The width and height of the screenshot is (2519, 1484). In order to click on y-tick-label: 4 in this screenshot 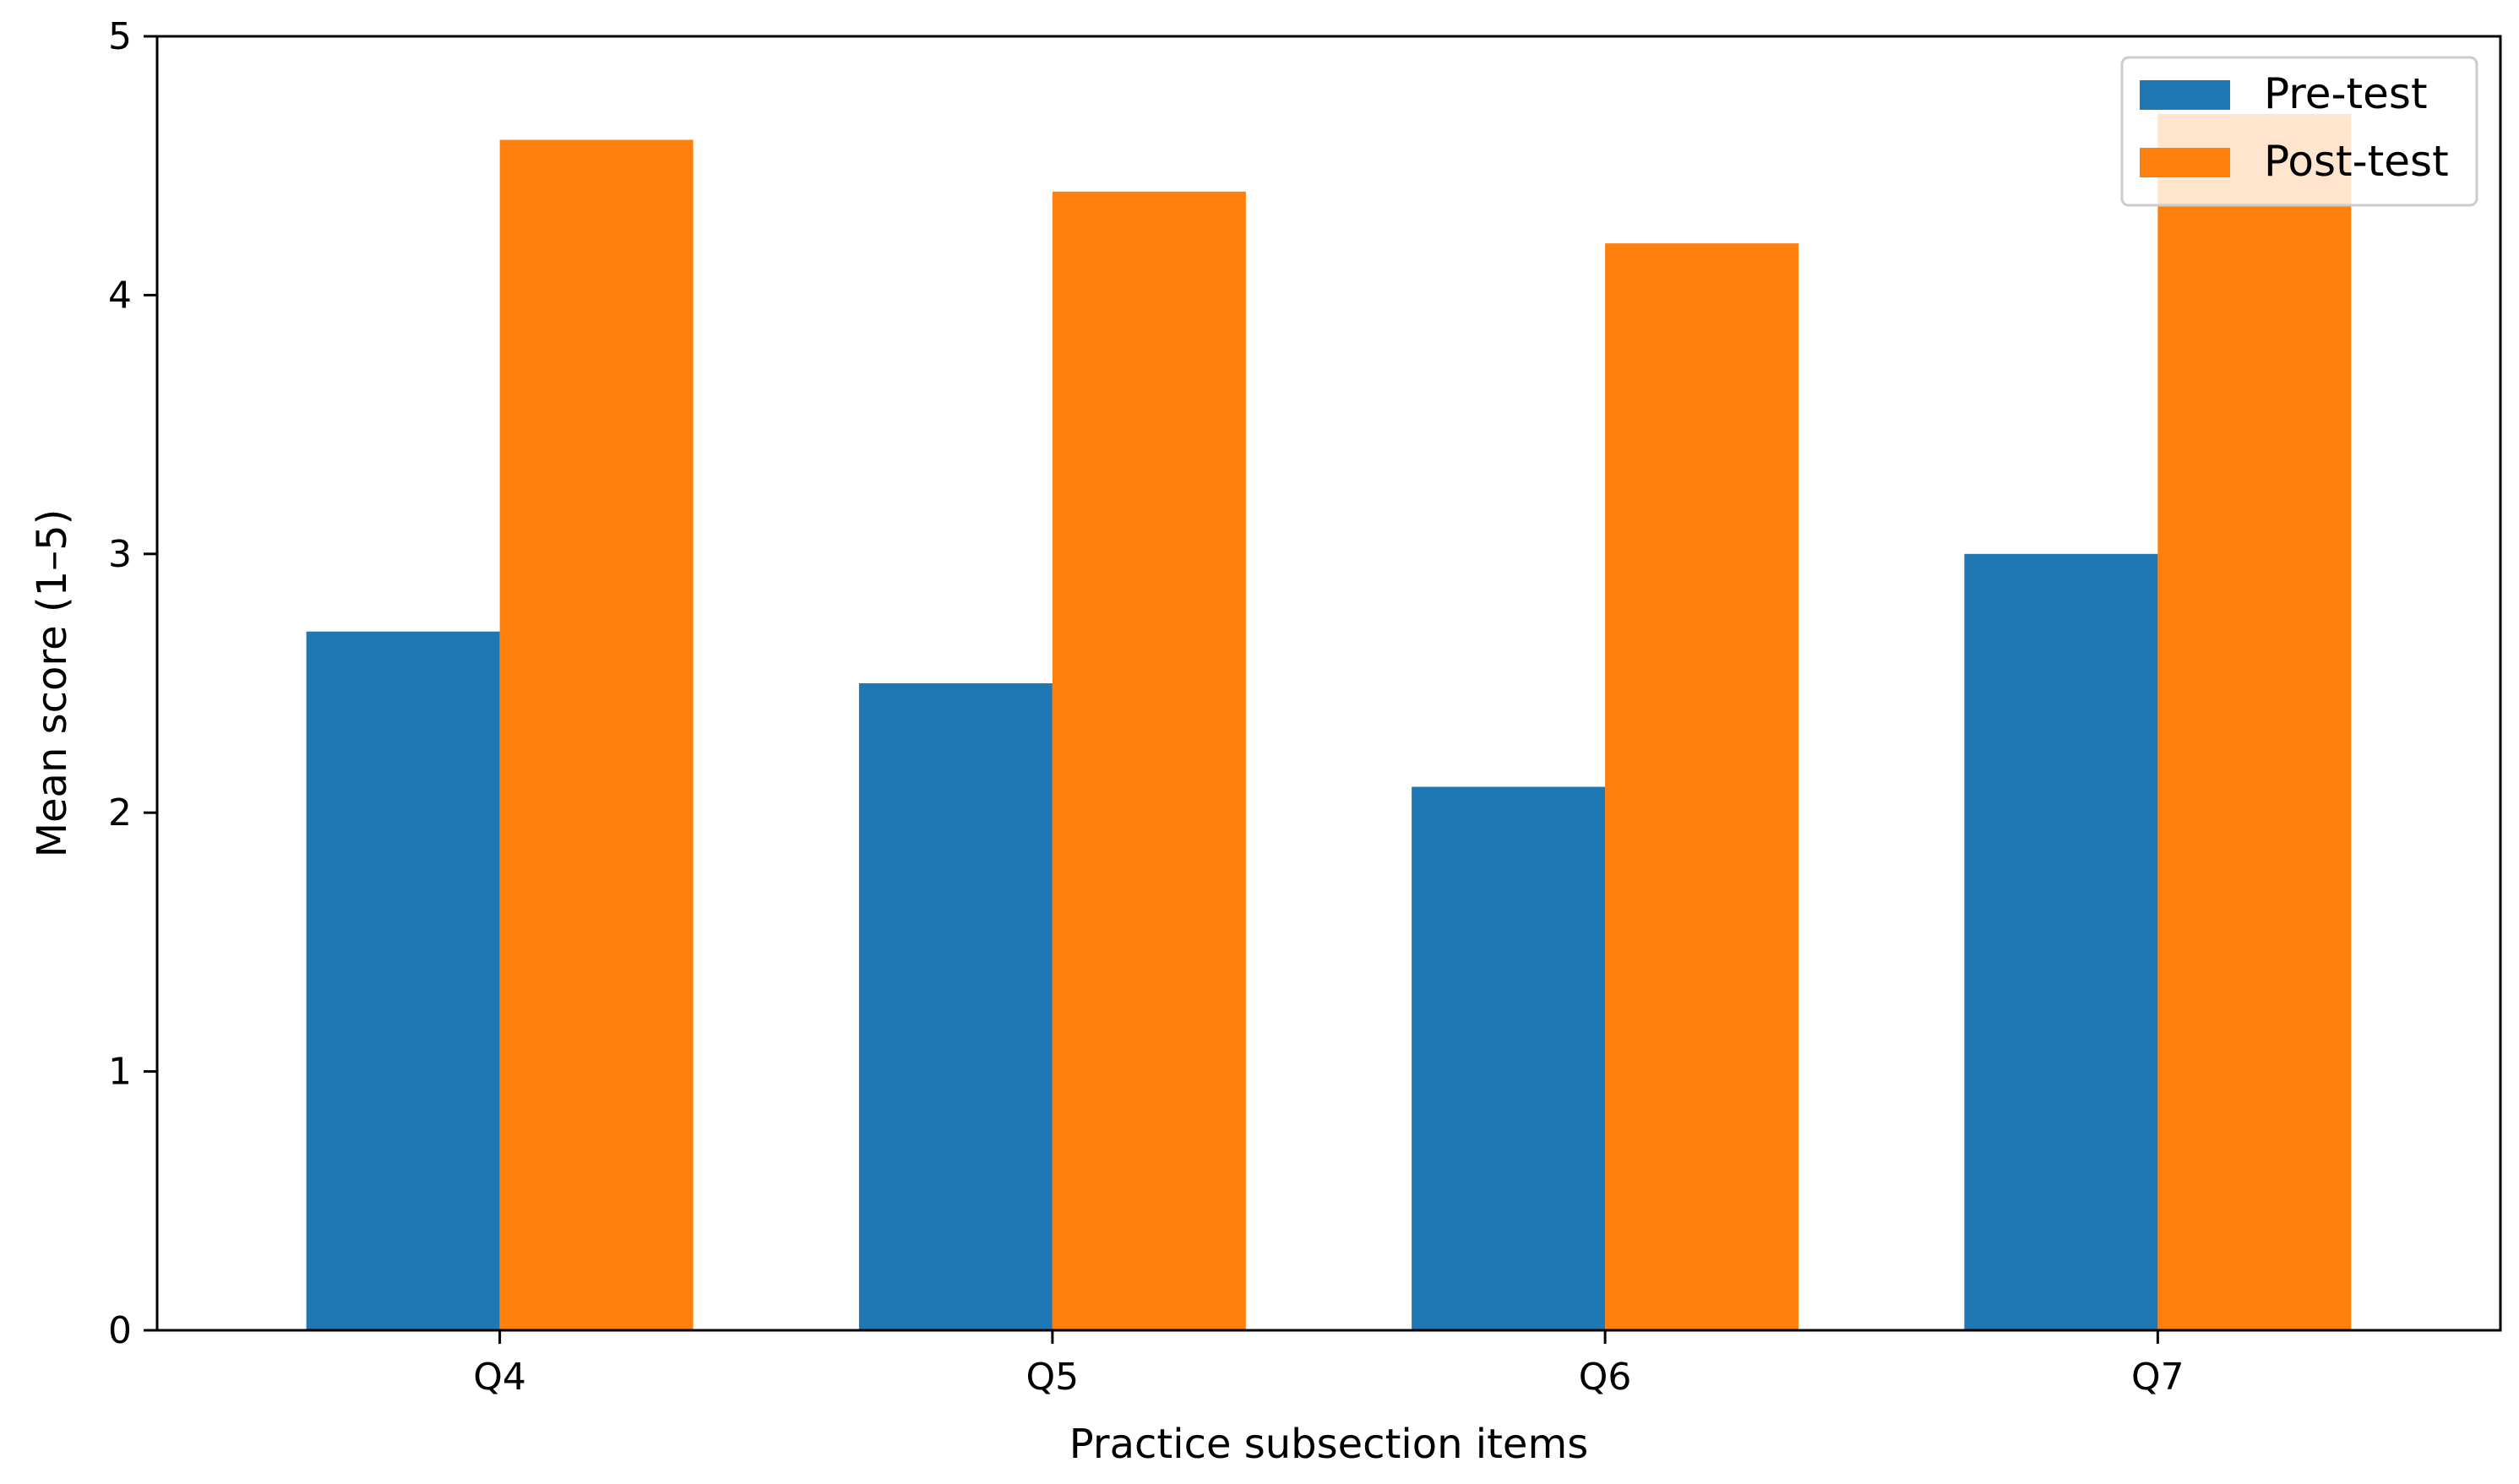, I will do `click(120, 295)`.